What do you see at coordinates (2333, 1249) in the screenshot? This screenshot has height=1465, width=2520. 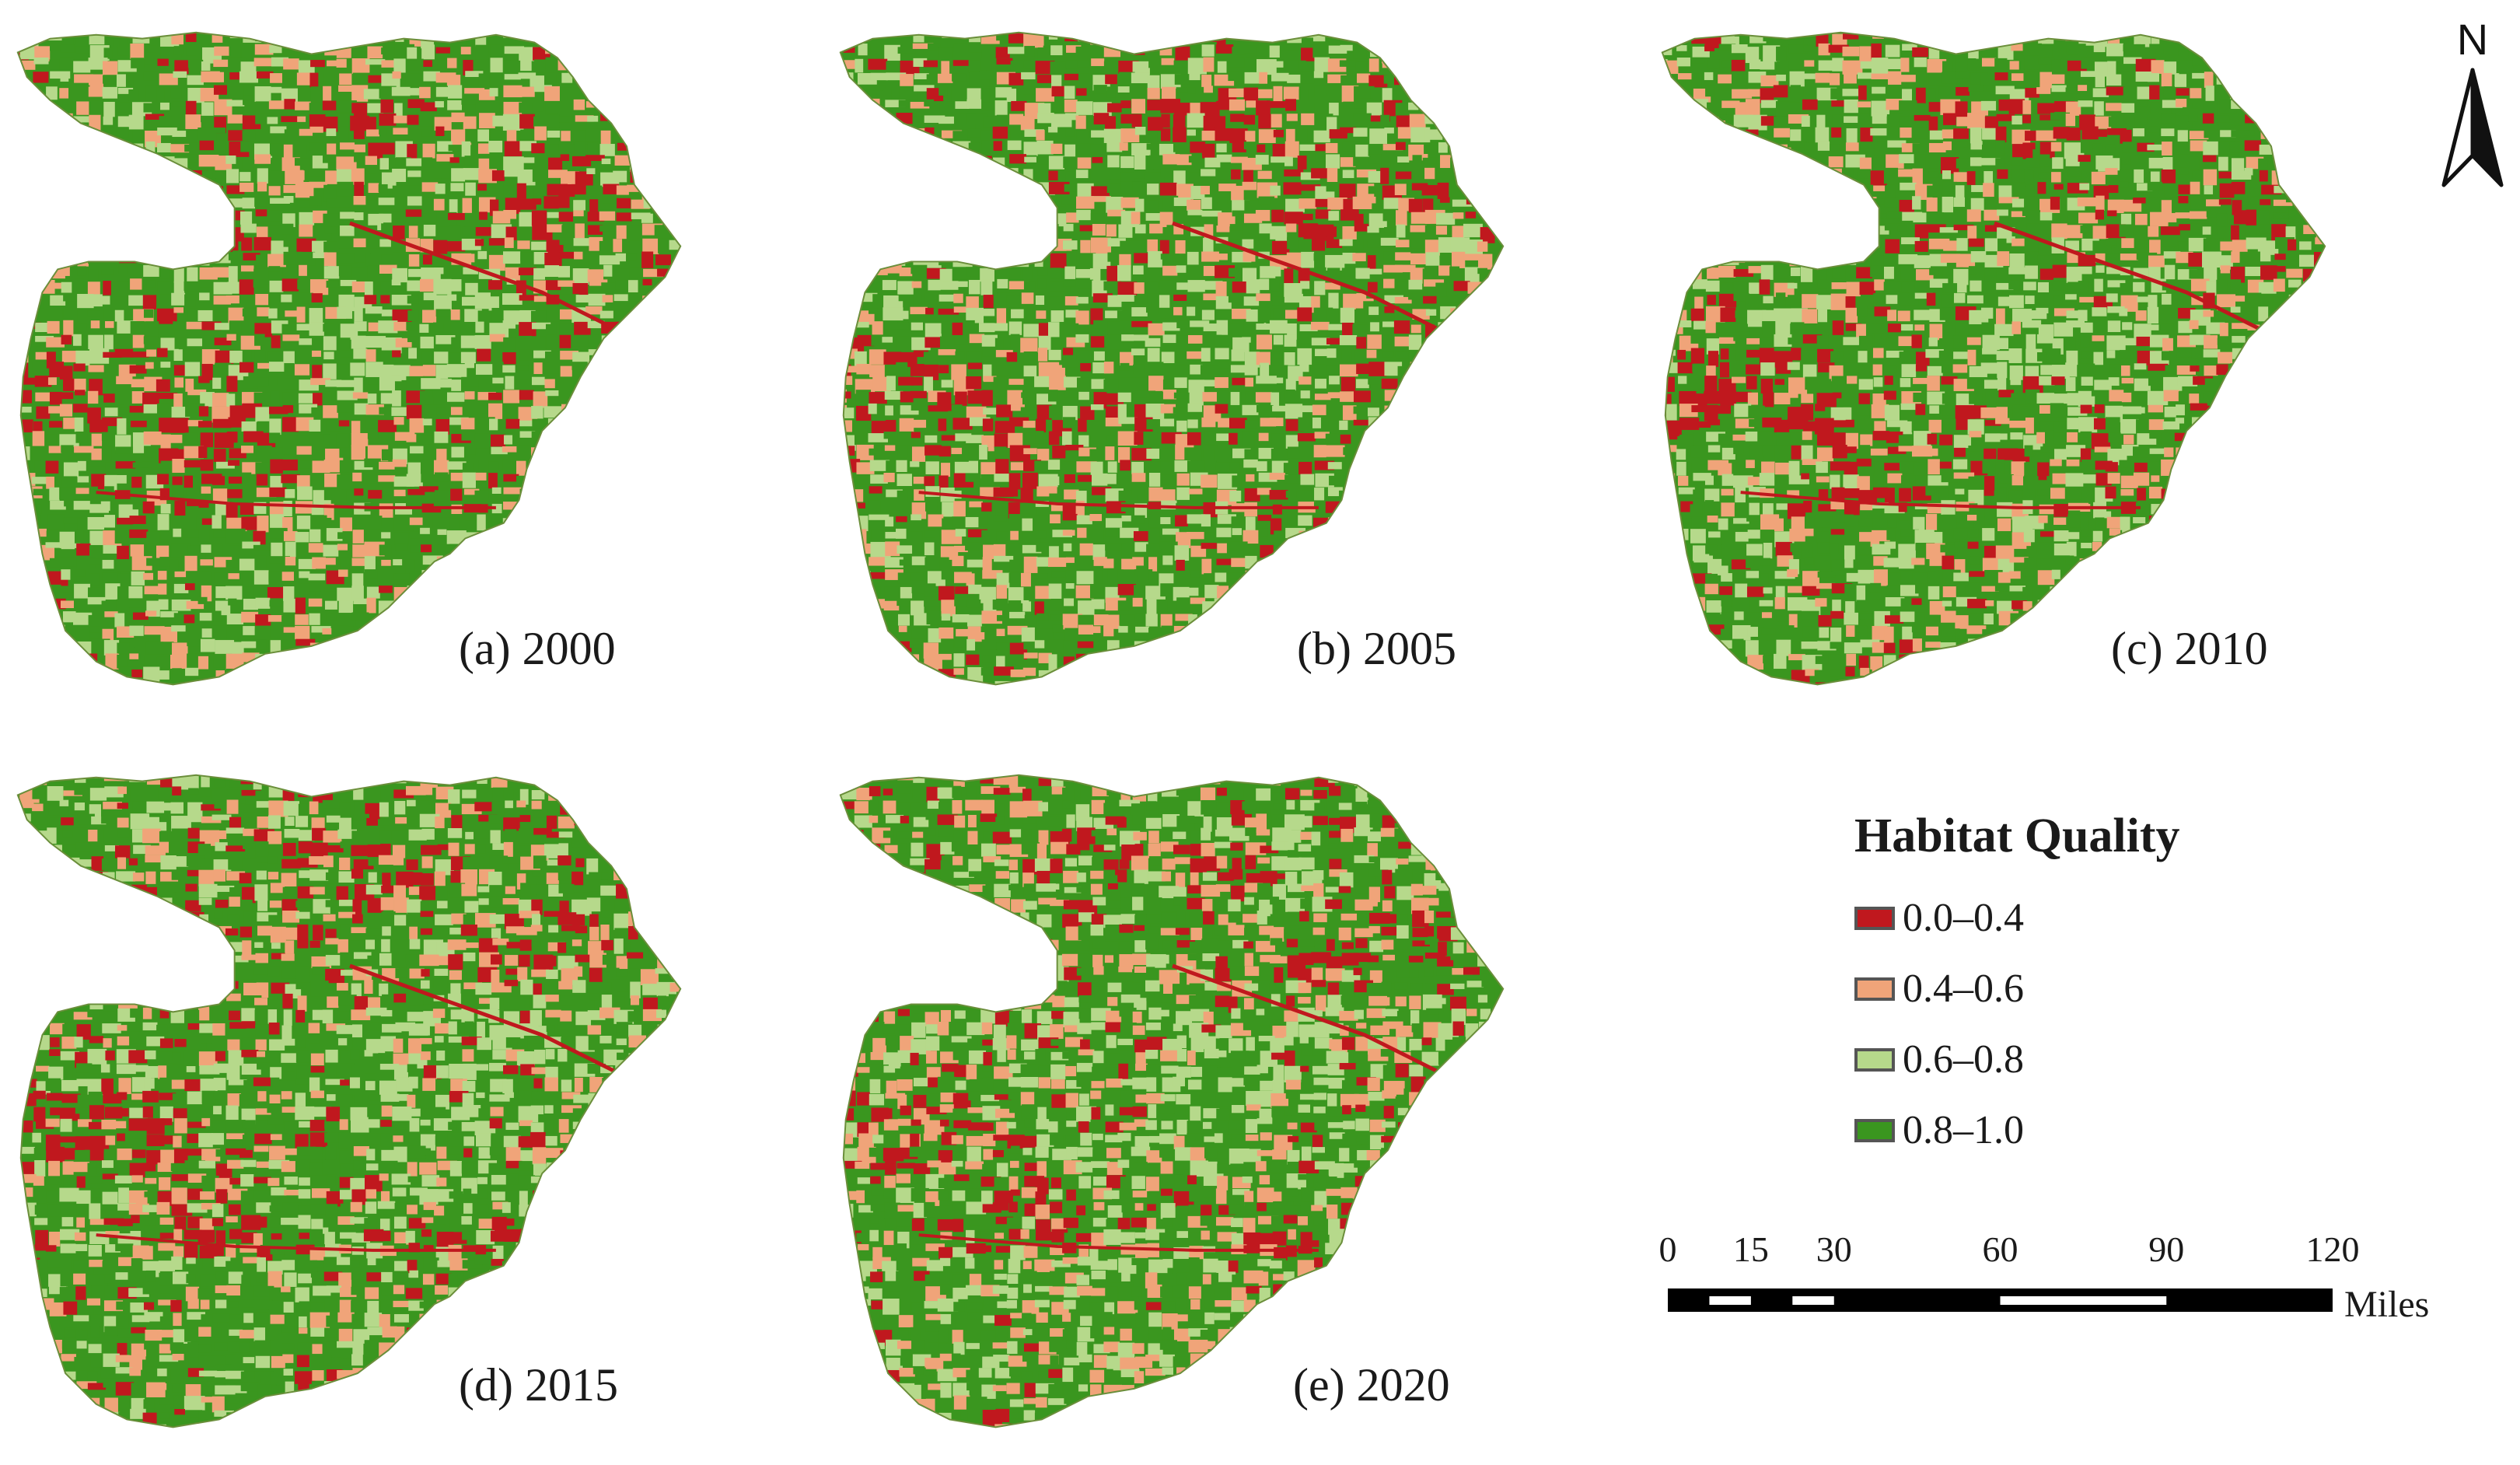 I see `scale-tick-label: 120` at bounding box center [2333, 1249].